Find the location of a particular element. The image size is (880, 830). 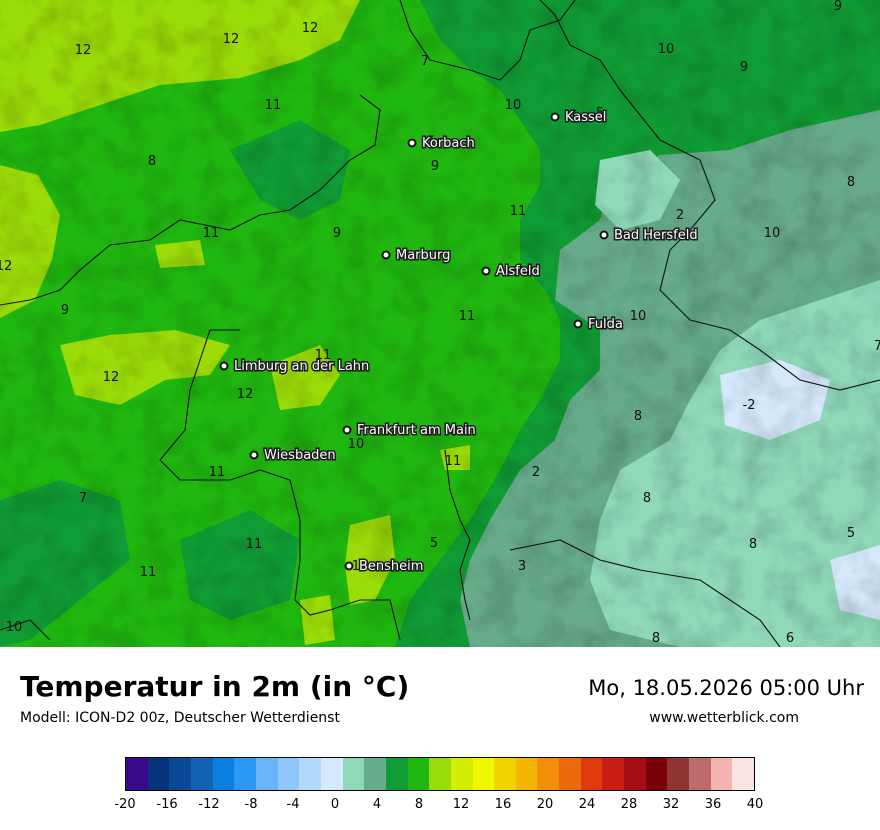

legend-tick-label: 24 is located at coordinates (587, 804).